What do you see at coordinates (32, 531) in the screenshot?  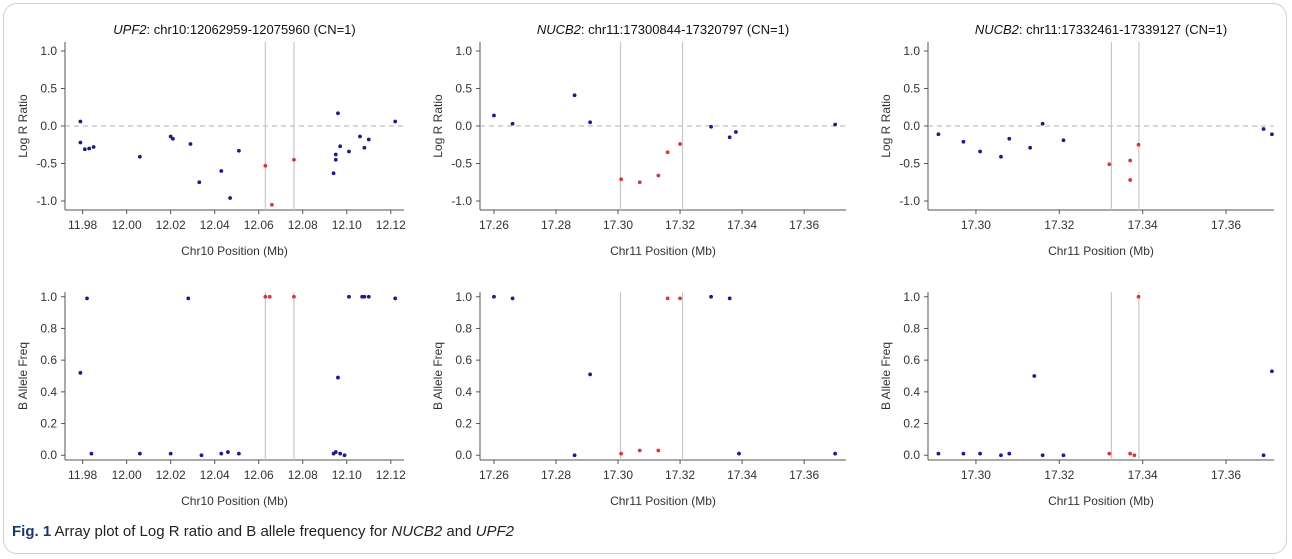 I see `caption-label: Fig. 1` at bounding box center [32, 531].